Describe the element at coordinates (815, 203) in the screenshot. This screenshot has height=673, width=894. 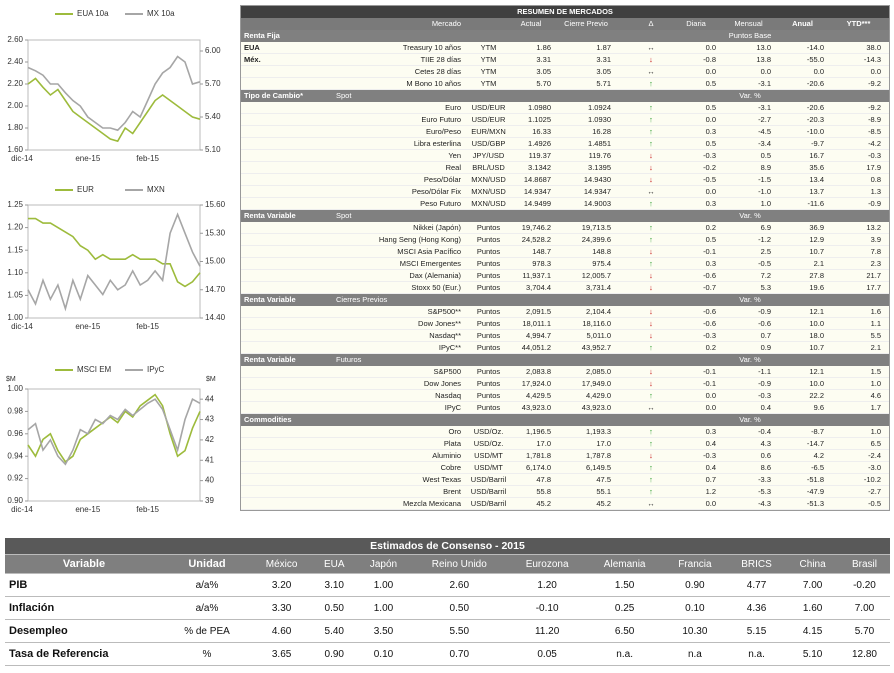
I see `cell: -11.6` at that location.